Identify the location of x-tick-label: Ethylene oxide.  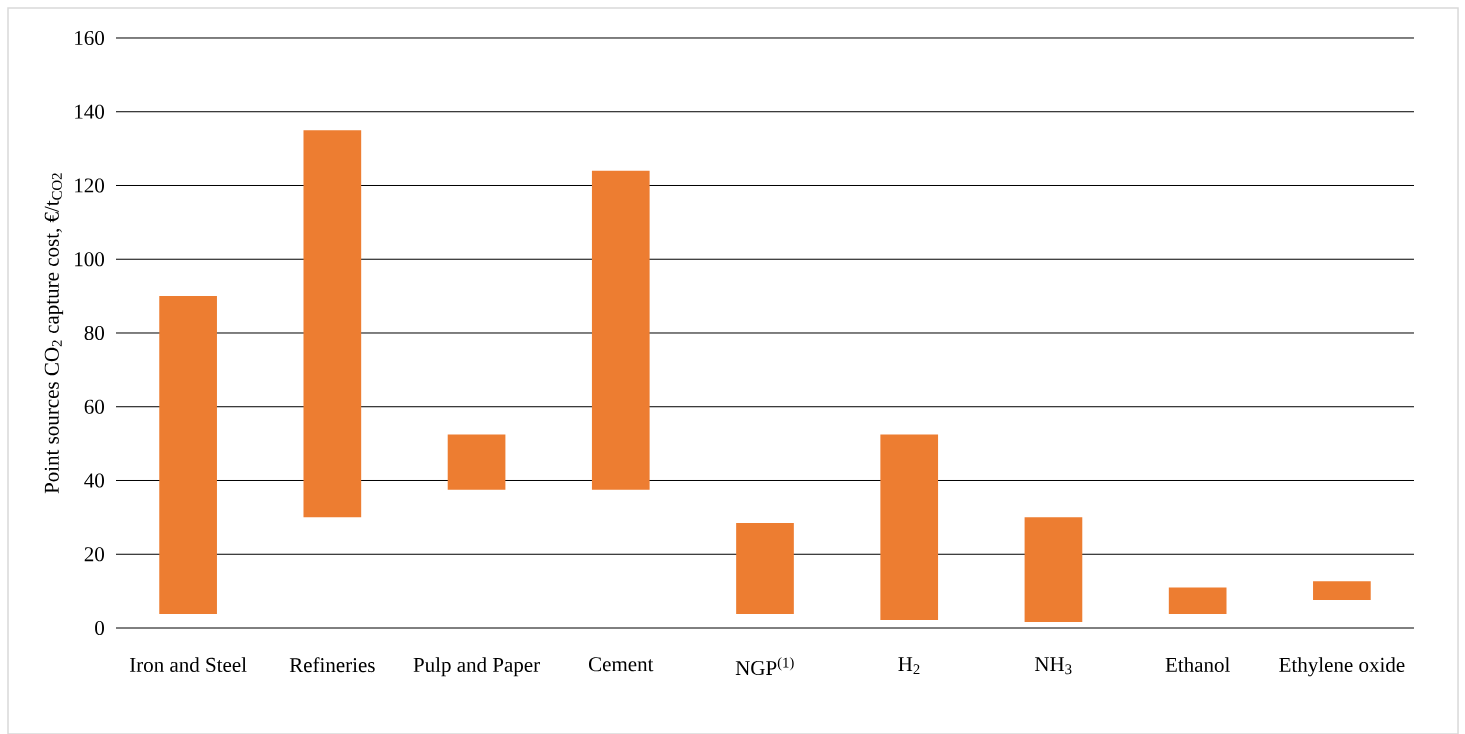
(1342, 667).